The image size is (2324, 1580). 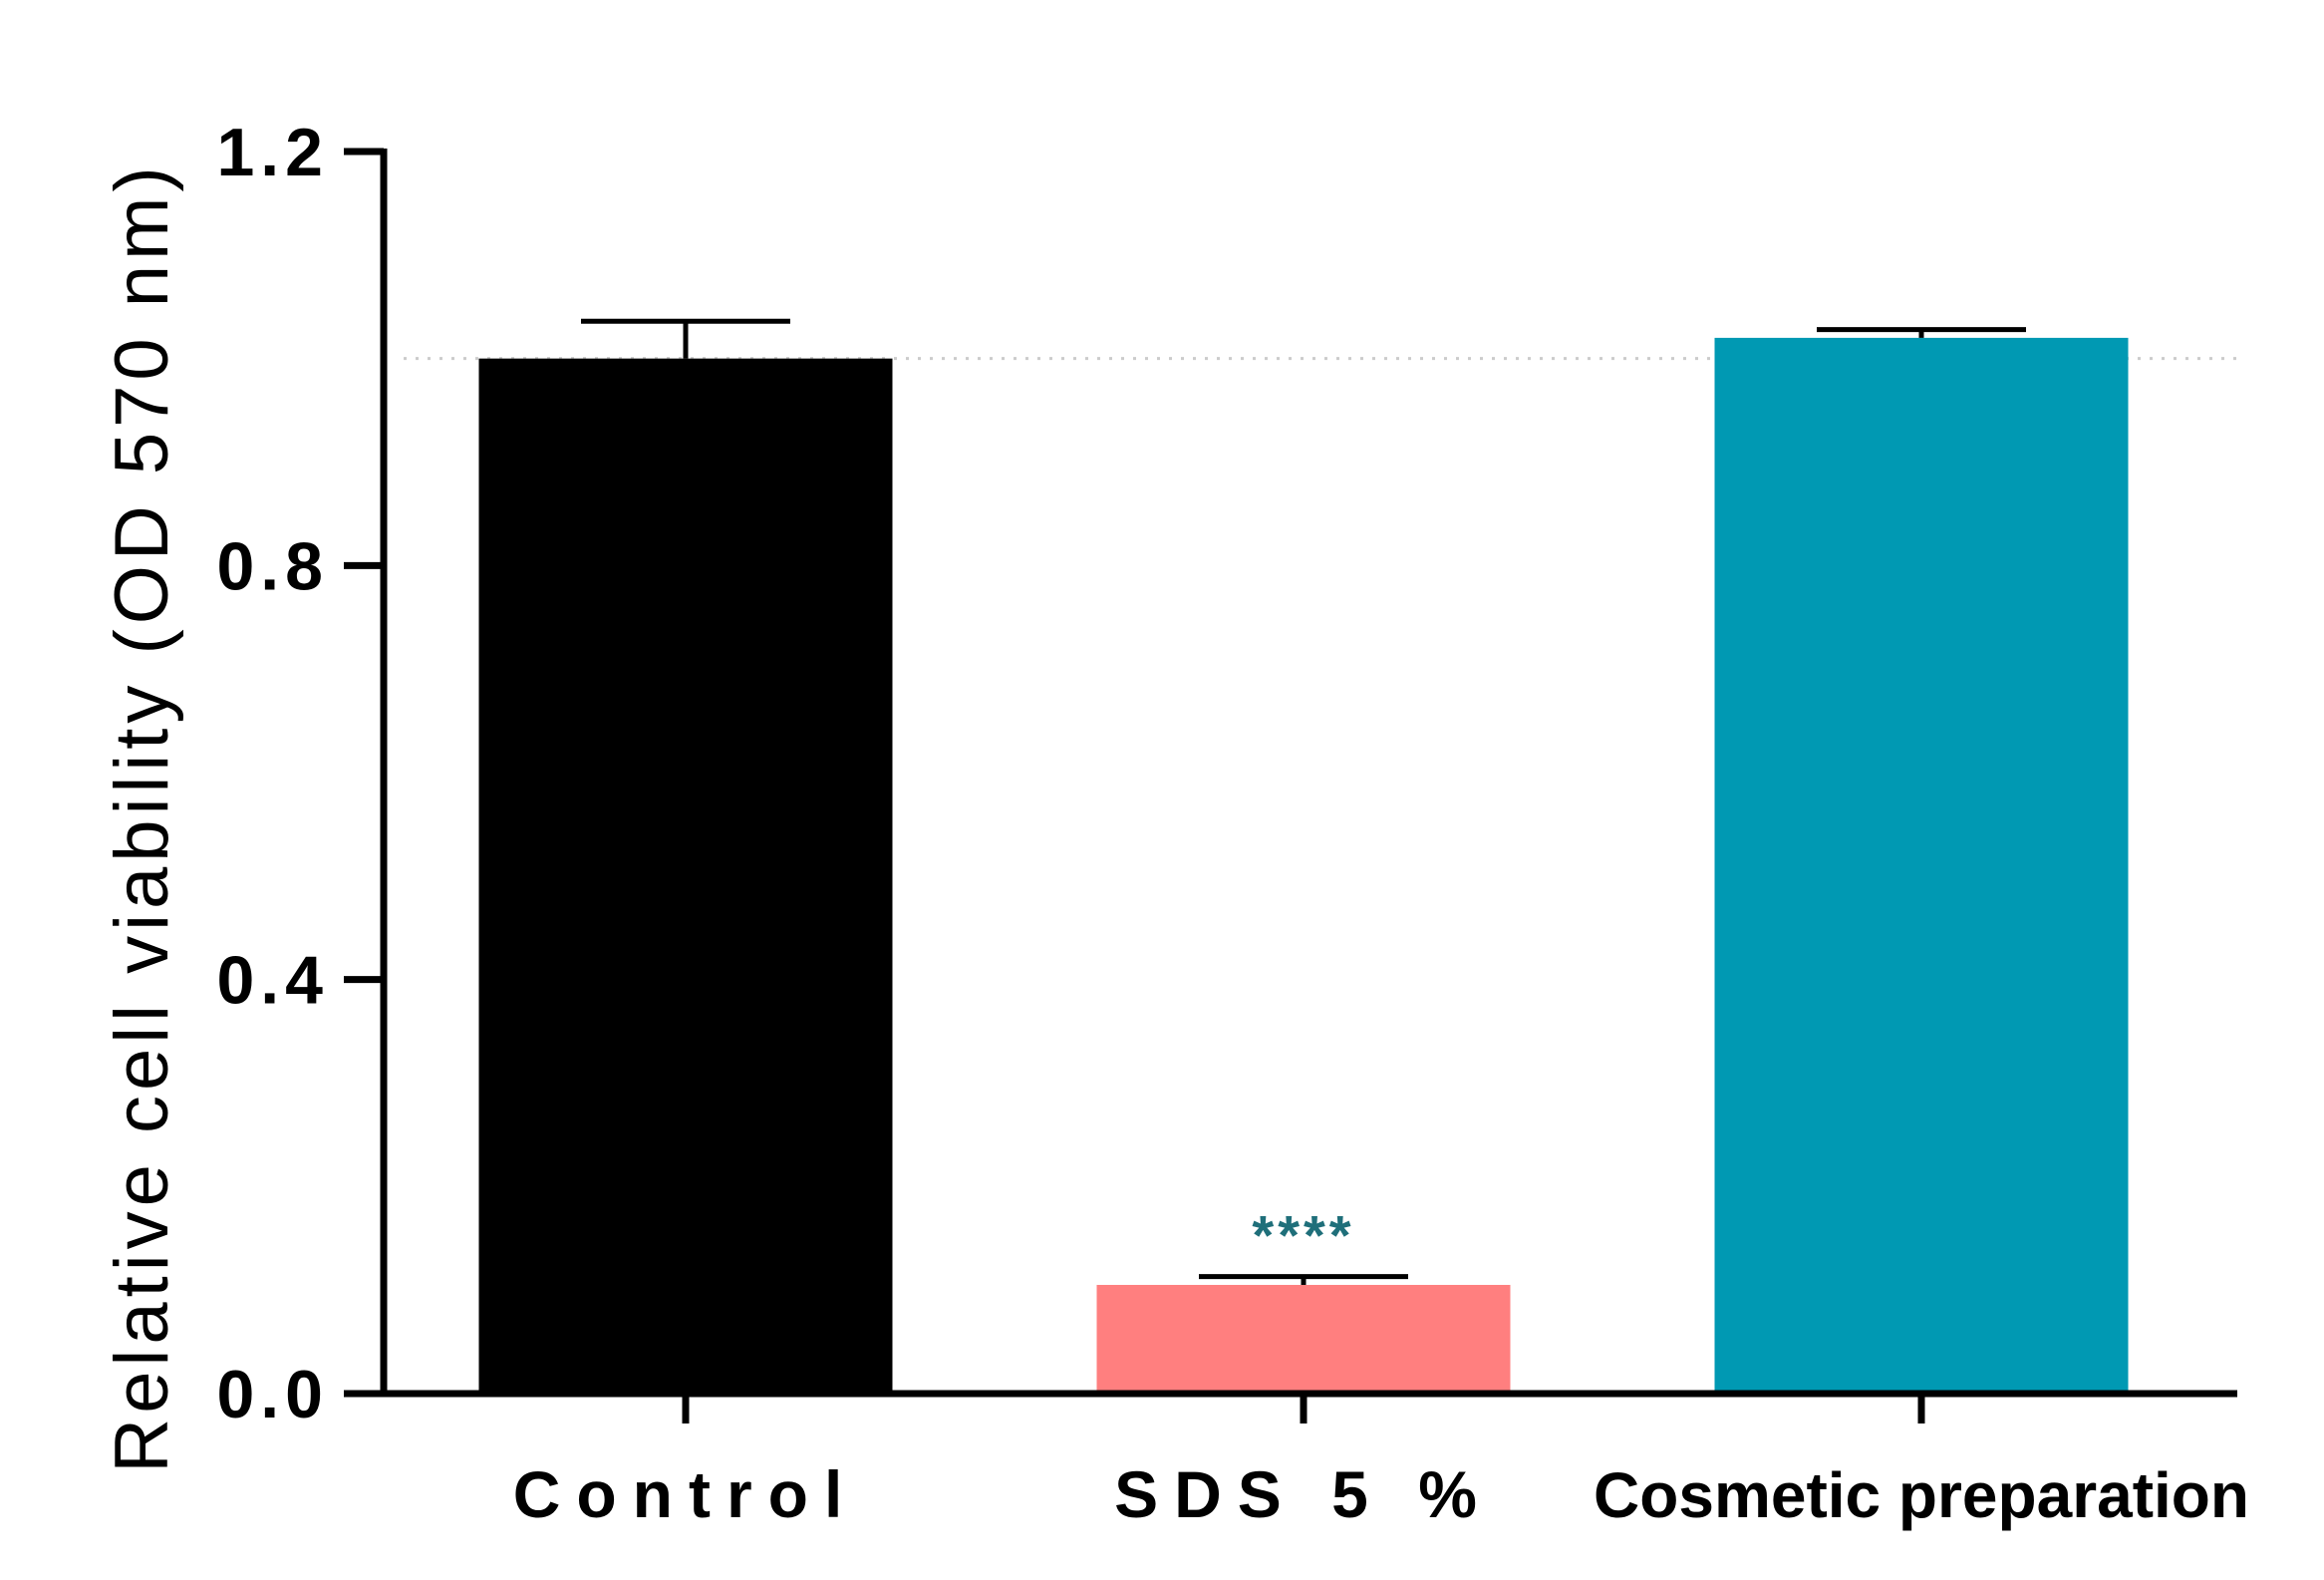 What do you see at coordinates (1303, 1494) in the screenshot?
I see `x-tick-label-2: SDS 5 %` at bounding box center [1303, 1494].